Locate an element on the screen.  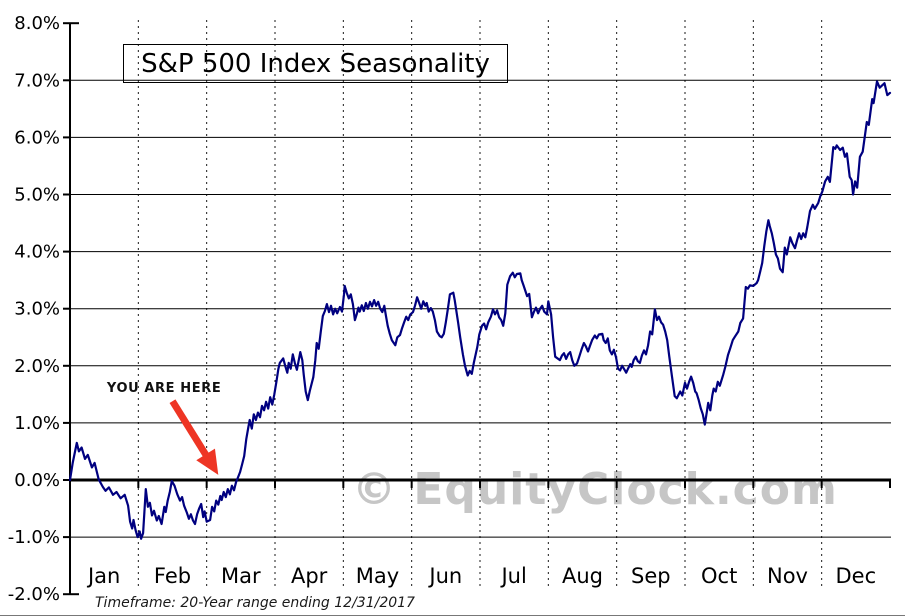
y-tick-label: 0.0% is located at coordinates (37, 480).